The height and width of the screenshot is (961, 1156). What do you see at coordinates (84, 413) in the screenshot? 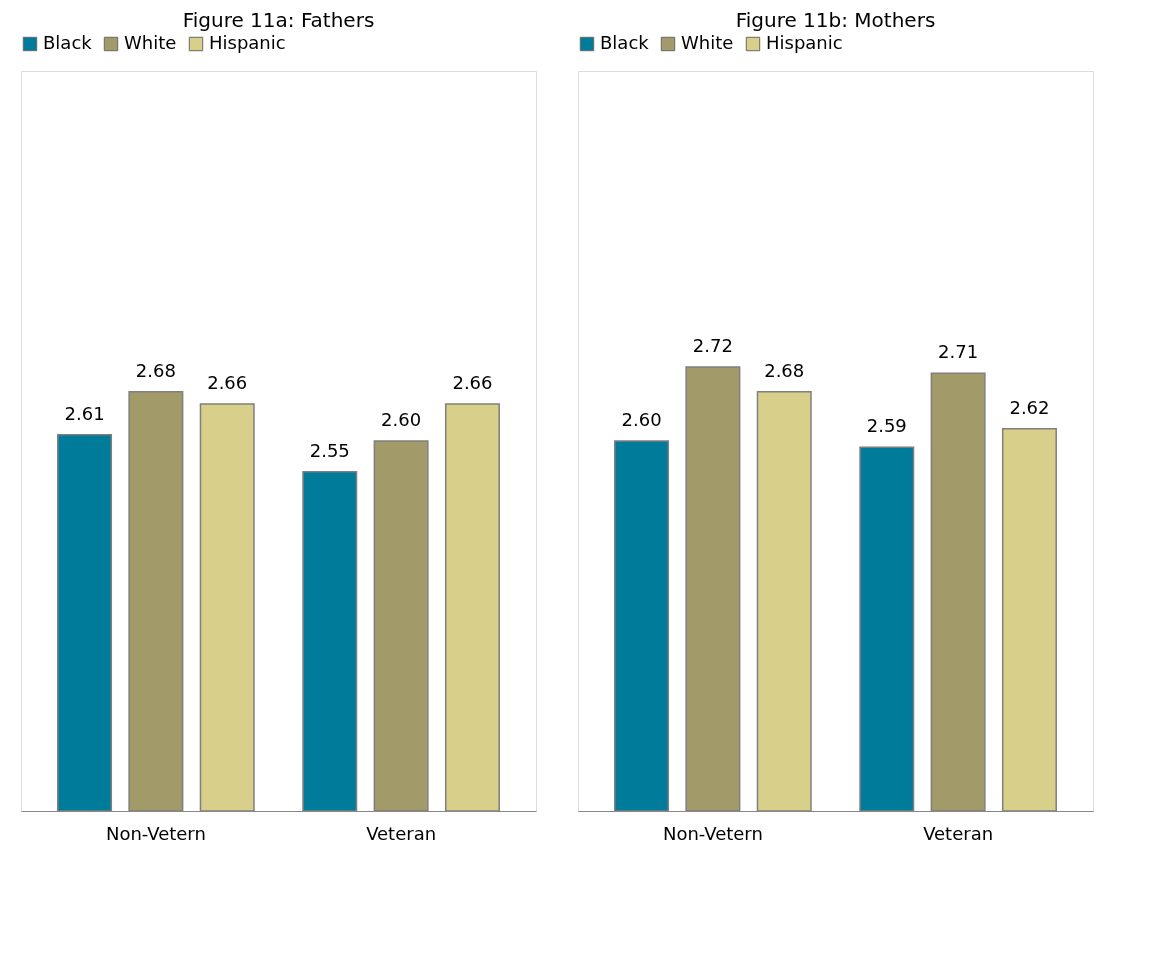
I see `data-label: 2.61` at bounding box center [84, 413].